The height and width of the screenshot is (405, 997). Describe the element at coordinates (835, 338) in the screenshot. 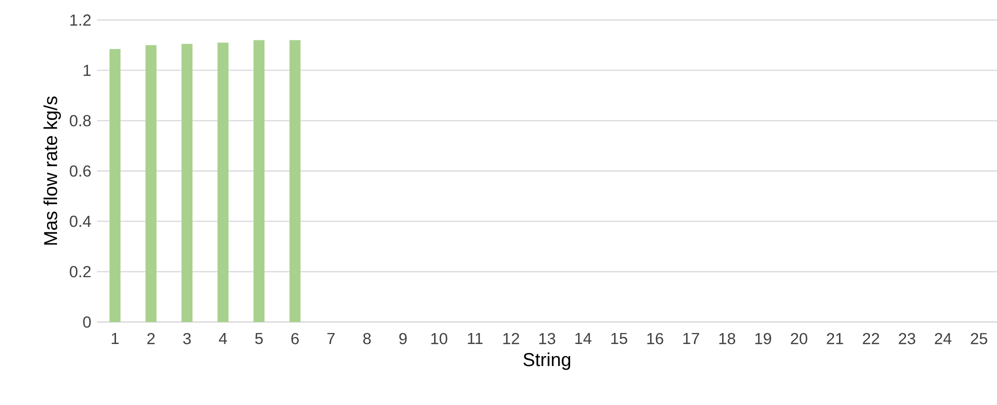

I see `x-tick-label: 21` at that location.